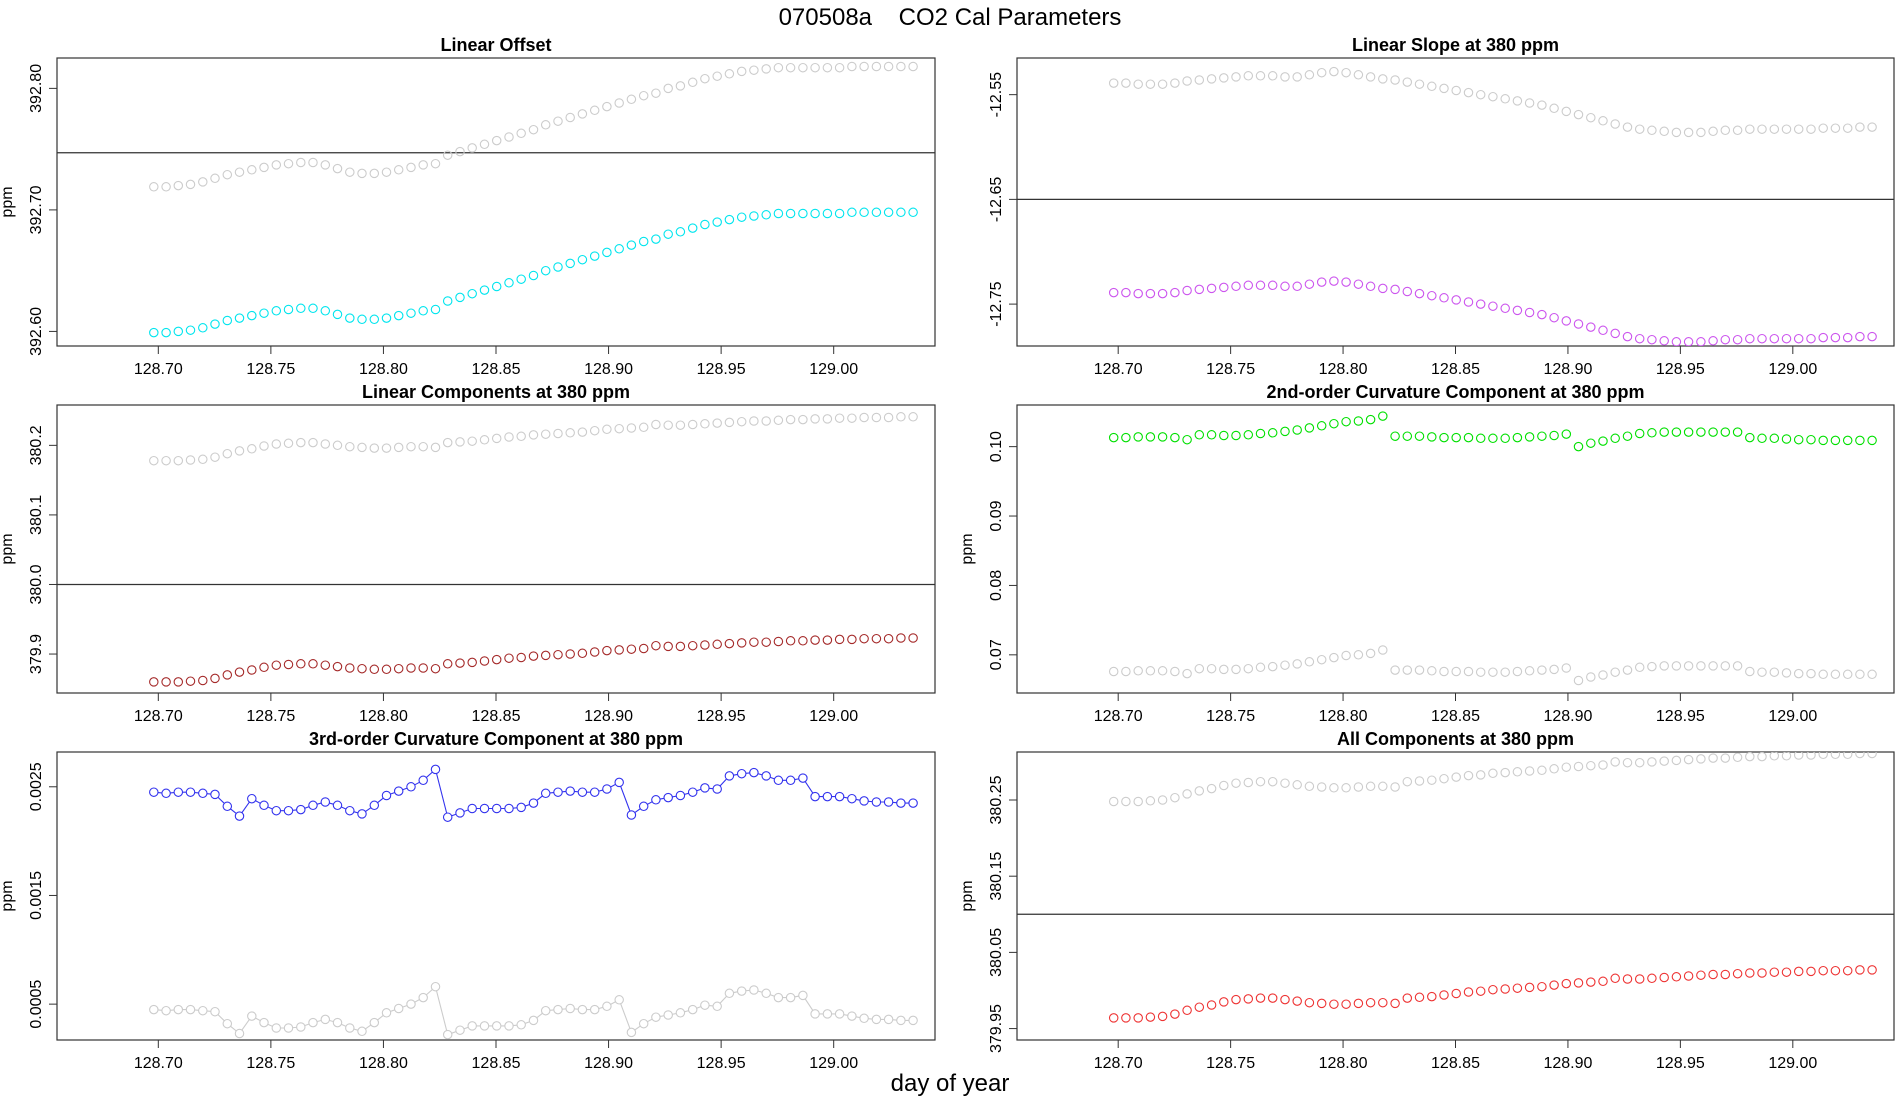 The image size is (1900, 1100). Describe the element at coordinates (533, 902) in the screenshot. I see `series-group` at that location.